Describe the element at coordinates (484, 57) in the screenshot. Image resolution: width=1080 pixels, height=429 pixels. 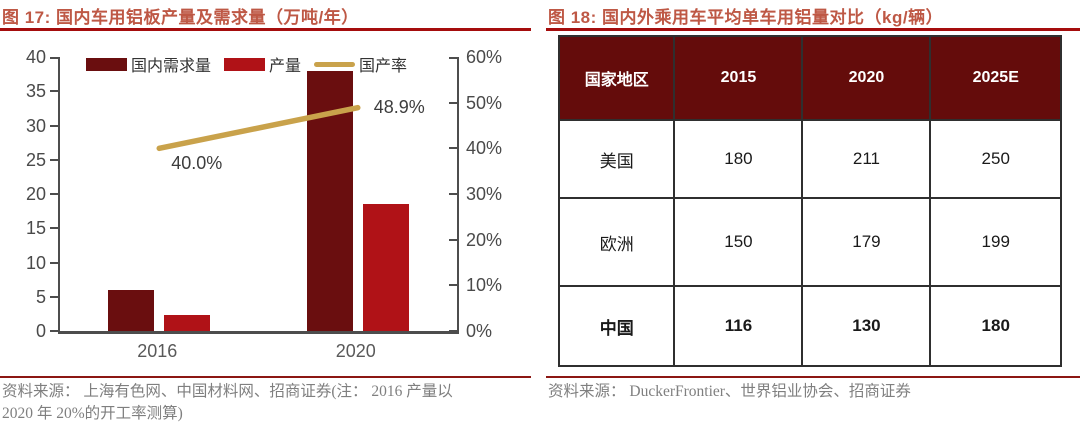
I see `right-axis-tick-label: 60%` at that location.